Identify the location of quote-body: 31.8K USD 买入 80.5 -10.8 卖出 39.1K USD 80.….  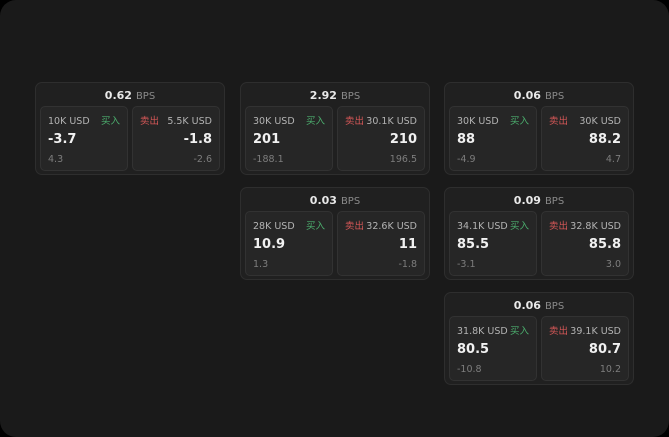
(539, 350).